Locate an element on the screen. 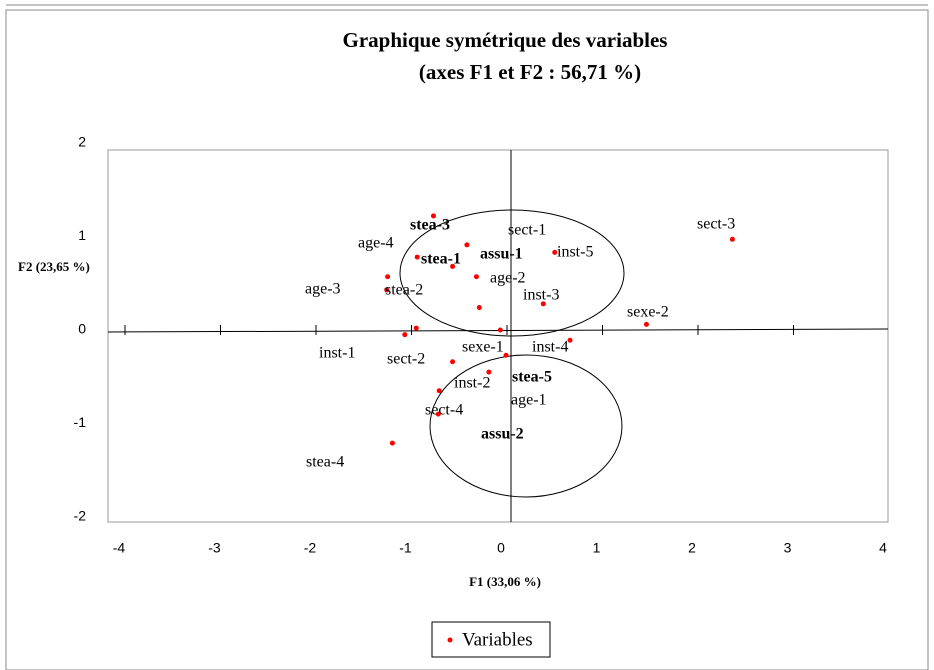  point-label: sect-1 is located at coordinates (527, 230).